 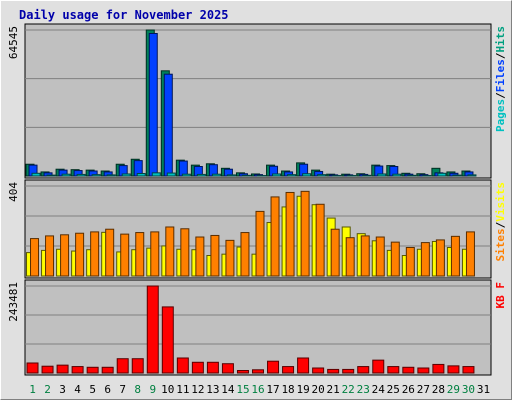 What do you see at coordinates (242, 389) in the screenshot?
I see `x-tick-label: 15` at bounding box center [242, 389].